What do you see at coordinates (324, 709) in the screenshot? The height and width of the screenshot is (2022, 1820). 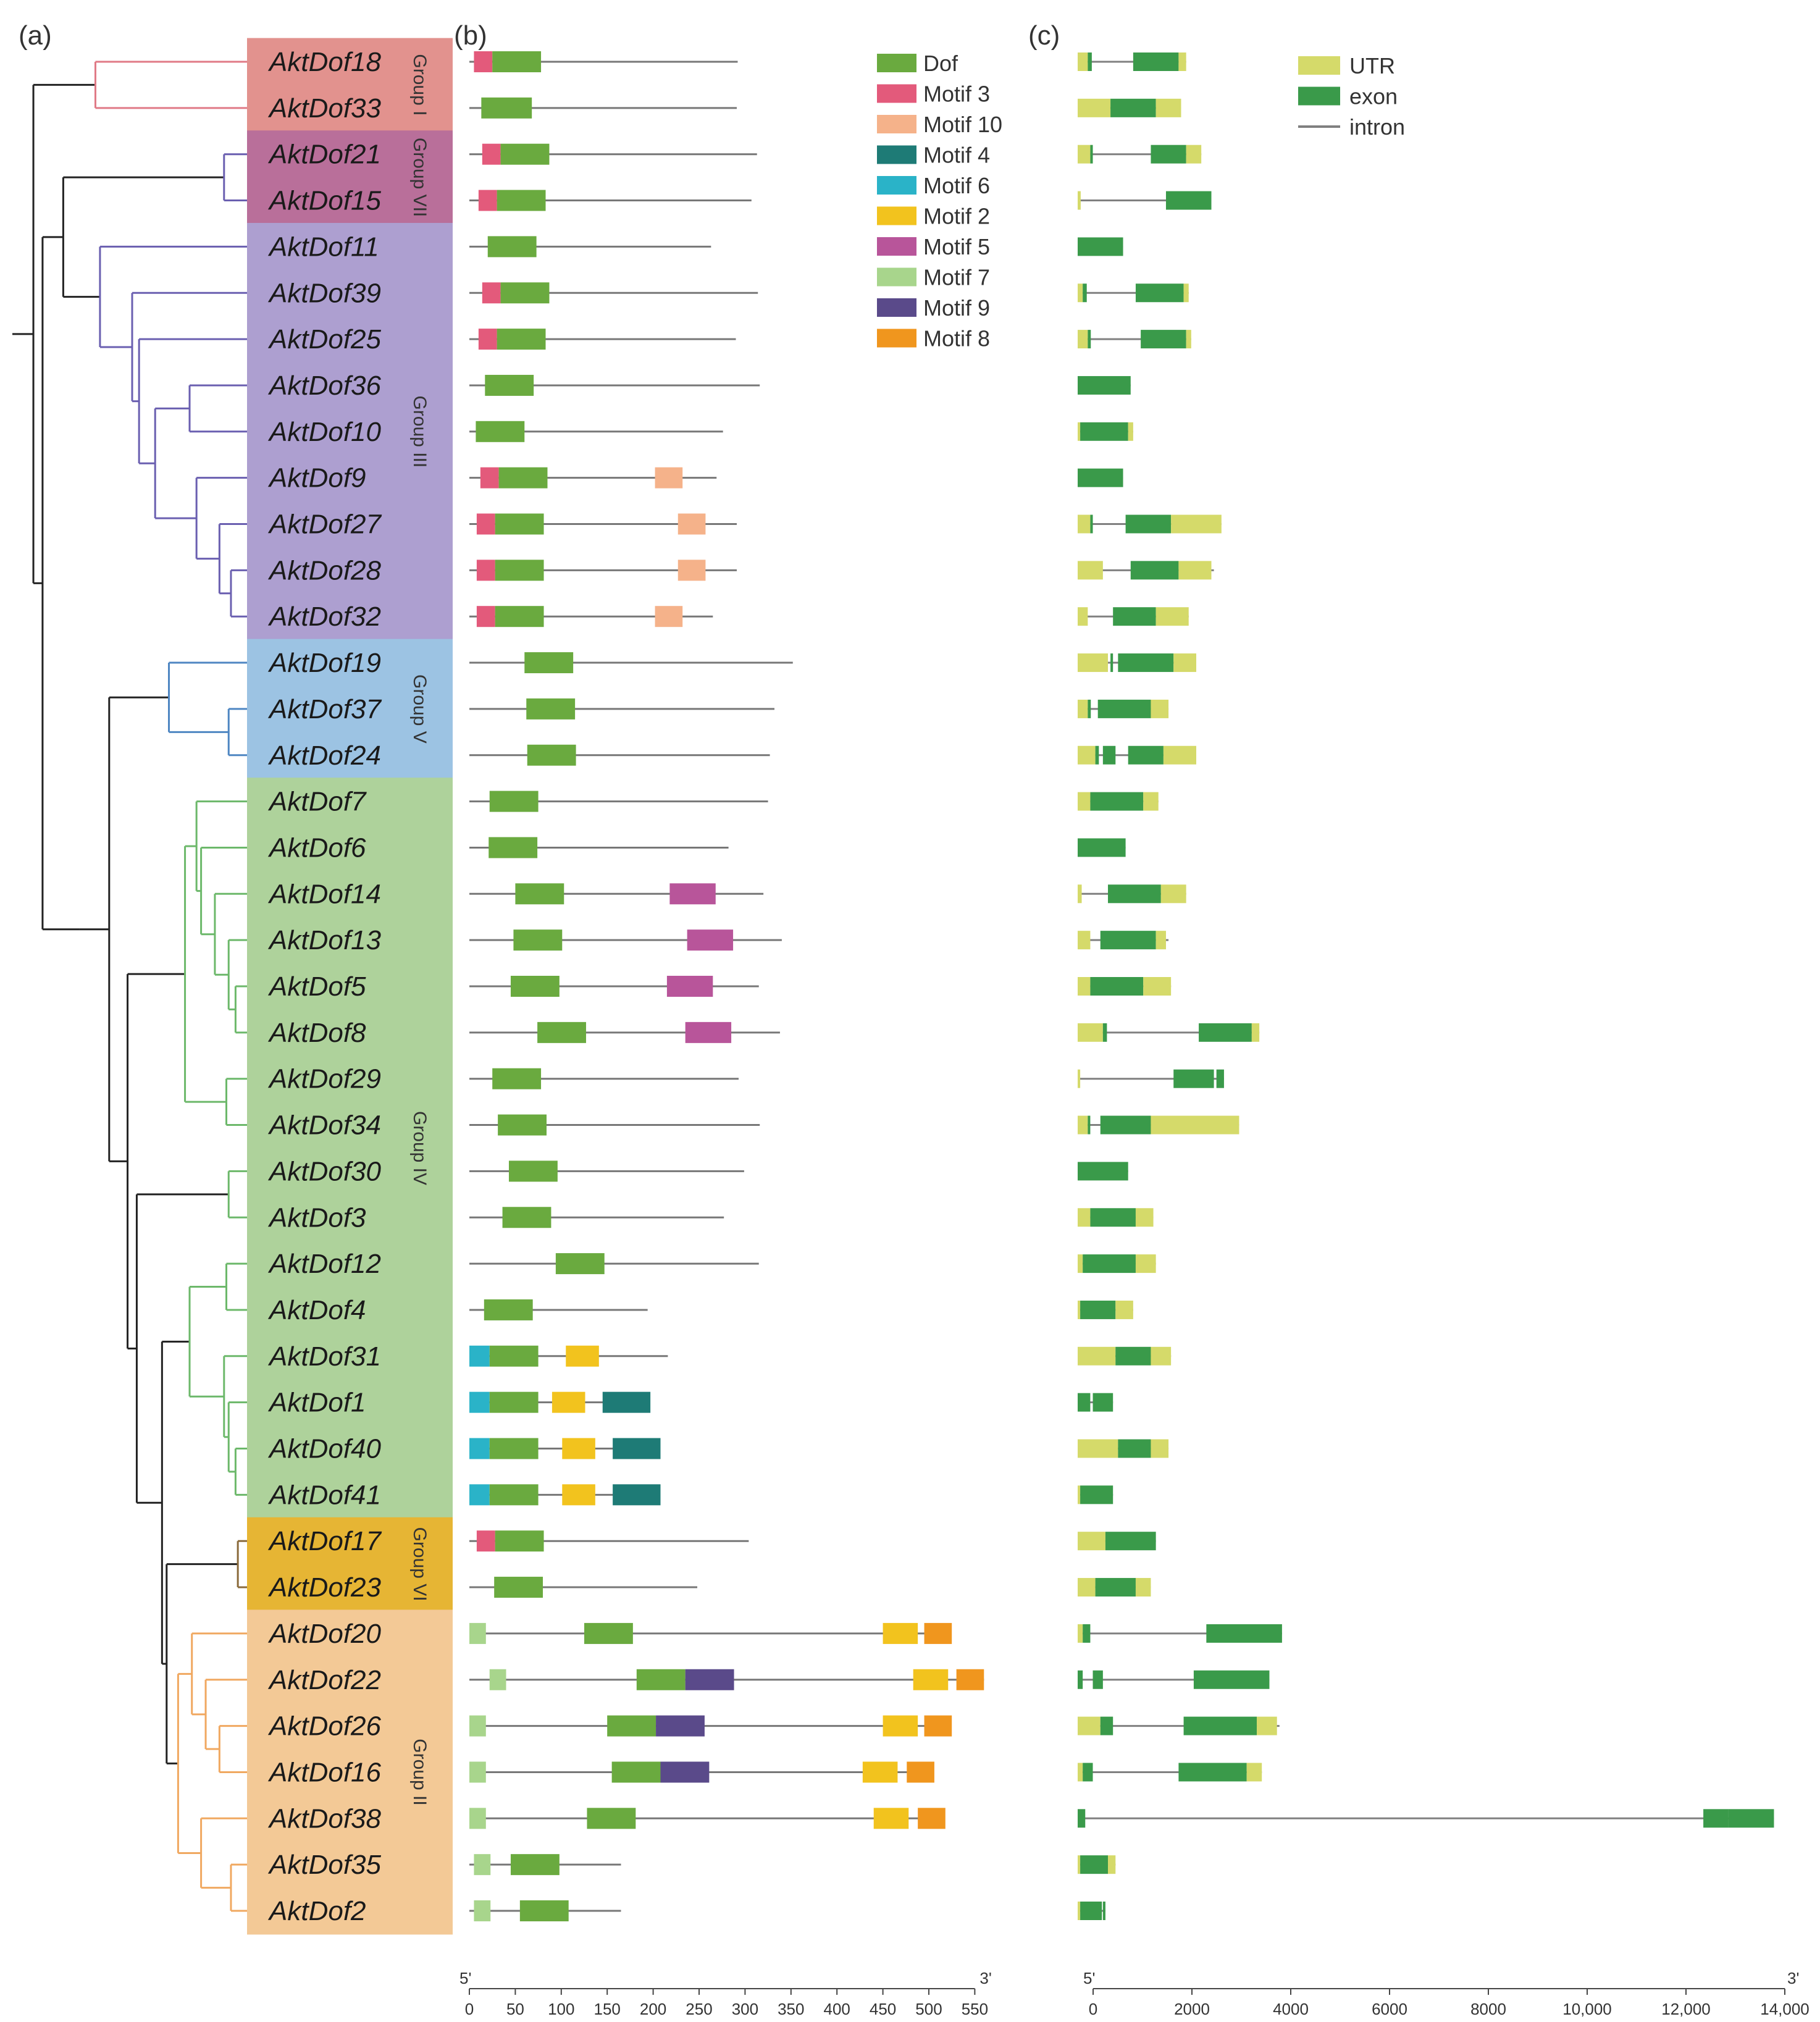 I see `gene-label: AktDof37` at bounding box center [324, 709].